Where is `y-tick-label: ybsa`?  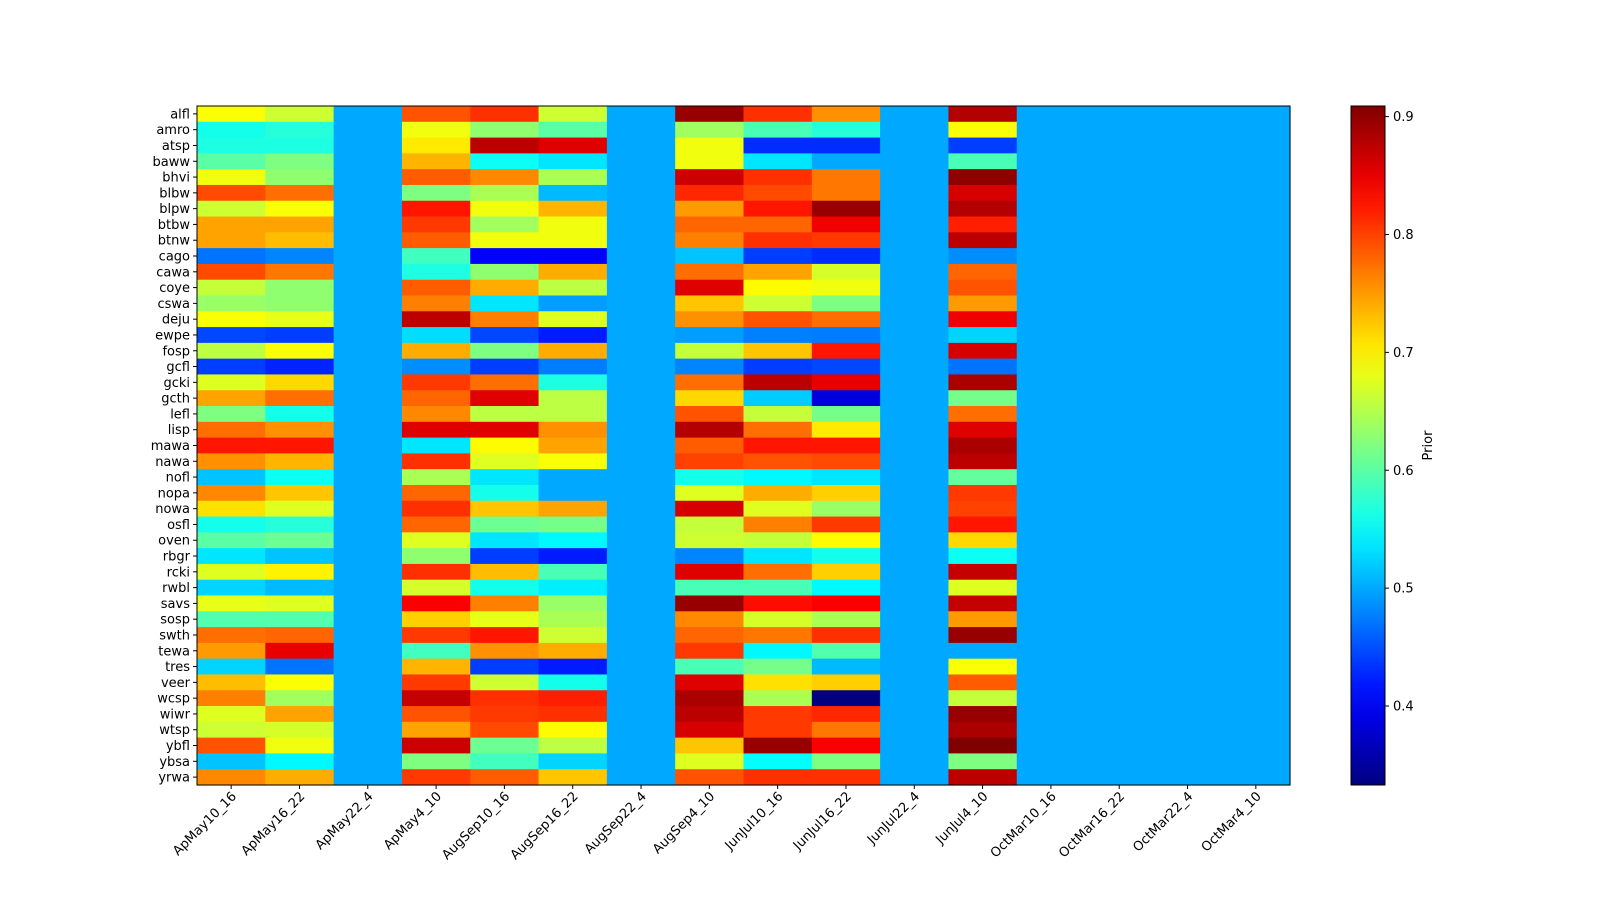 y-tick-label: ybsa is located at coordinates (174, 762).